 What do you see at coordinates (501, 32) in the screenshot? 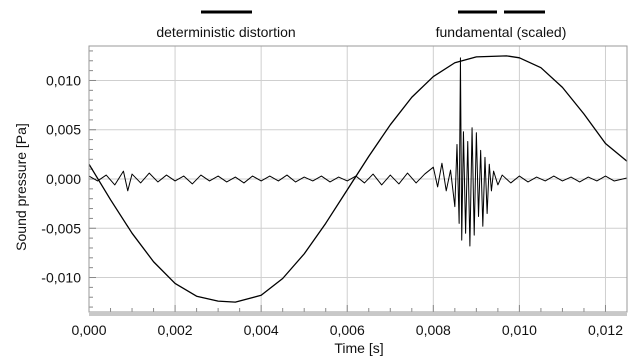
I see `legend-label-fundamental: fundamental (scaled)` at bounding box center [501, 32].